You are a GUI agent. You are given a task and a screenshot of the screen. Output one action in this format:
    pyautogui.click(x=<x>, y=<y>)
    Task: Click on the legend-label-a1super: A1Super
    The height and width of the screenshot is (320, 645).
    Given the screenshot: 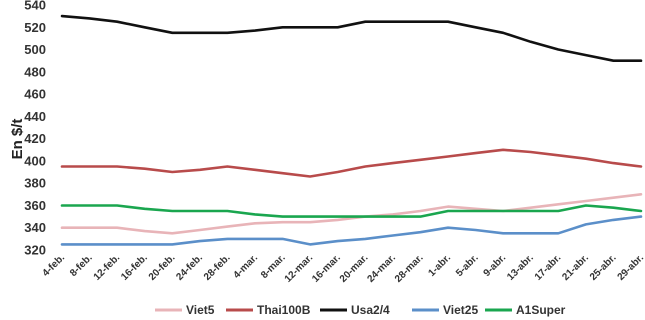 What is the action you would take?
    pyautogui.click(x=541, y=310)
    